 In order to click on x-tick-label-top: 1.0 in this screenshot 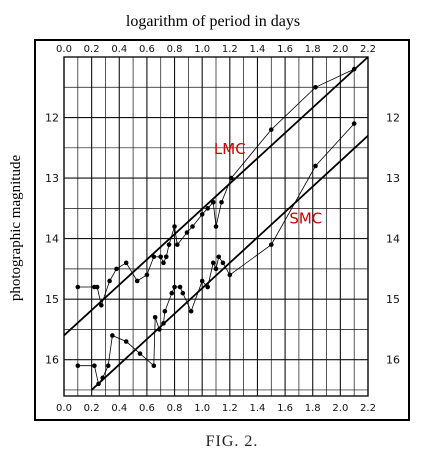, I will do `click(202, 49)`.